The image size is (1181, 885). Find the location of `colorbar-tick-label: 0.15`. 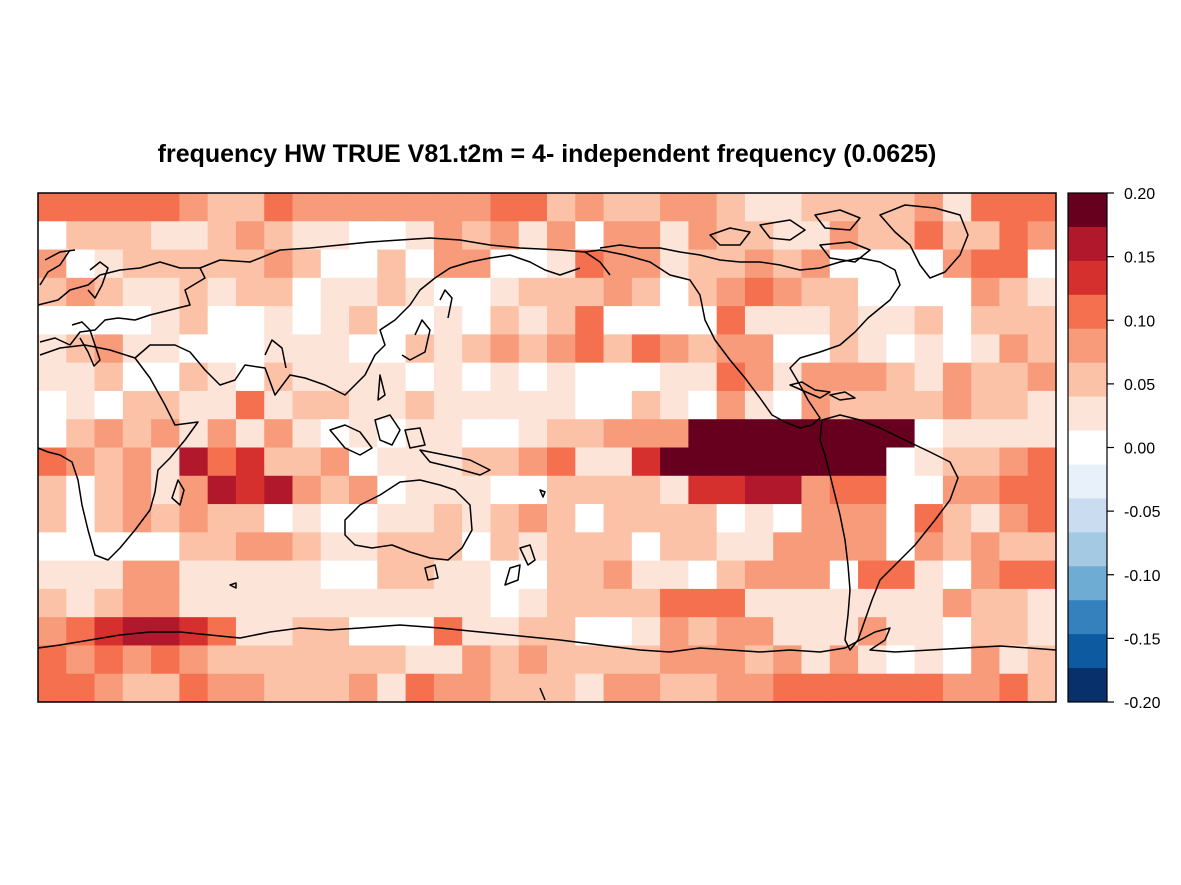

colorbar-tick-label: 0.15 is located at coordinates (1139, 258).